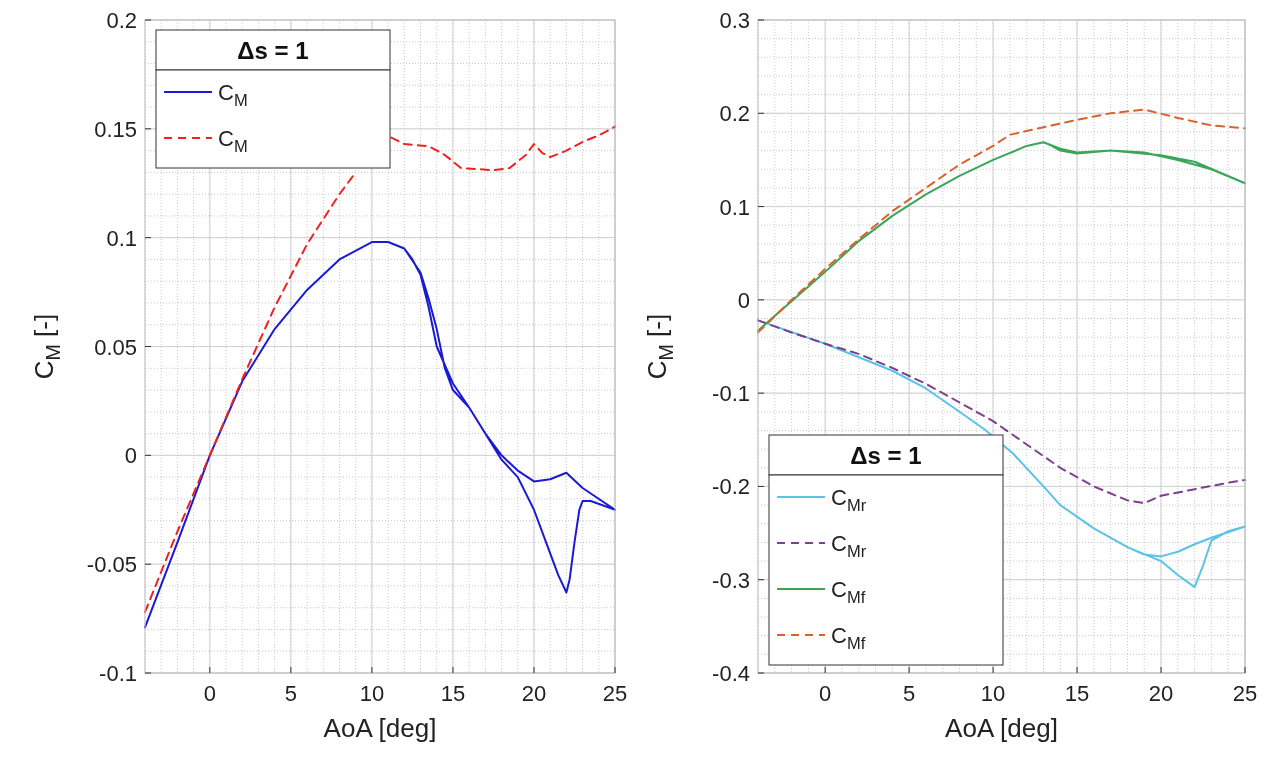 The image size is (1277, 760). I want to click on y-tick-label: -0.05, so click(111, 565).